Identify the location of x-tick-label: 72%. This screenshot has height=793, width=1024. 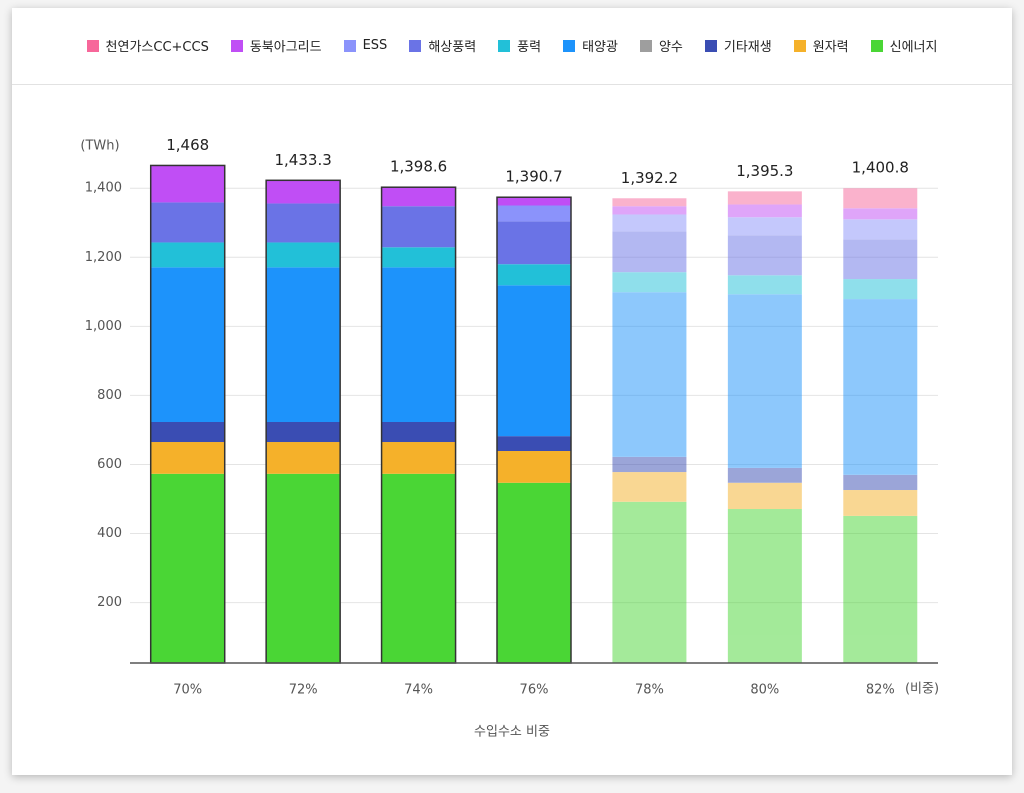
(303, 690).